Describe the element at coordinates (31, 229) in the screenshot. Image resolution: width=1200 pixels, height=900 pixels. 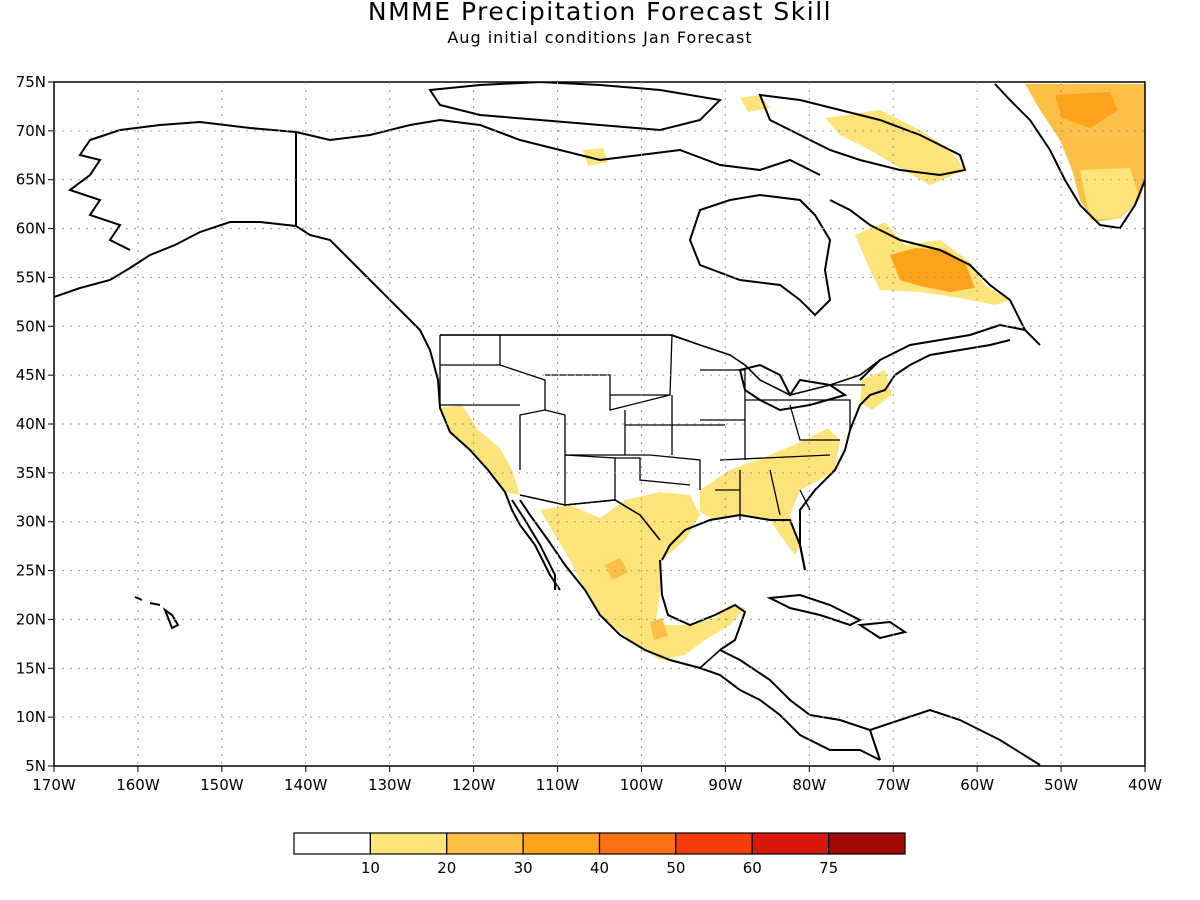
I see `lat-tick-label: 60N` at that location.